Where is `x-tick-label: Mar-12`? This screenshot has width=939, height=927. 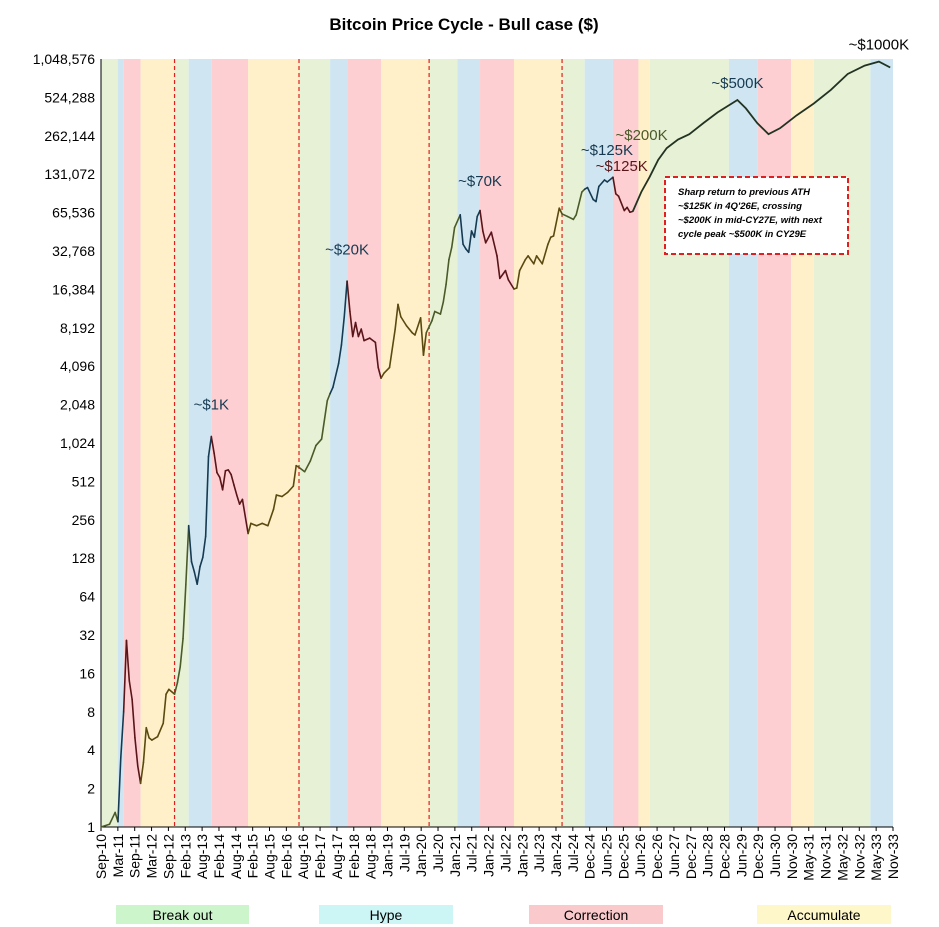
x-tick-label: Mar-12 is located at coordinates (152, 856).